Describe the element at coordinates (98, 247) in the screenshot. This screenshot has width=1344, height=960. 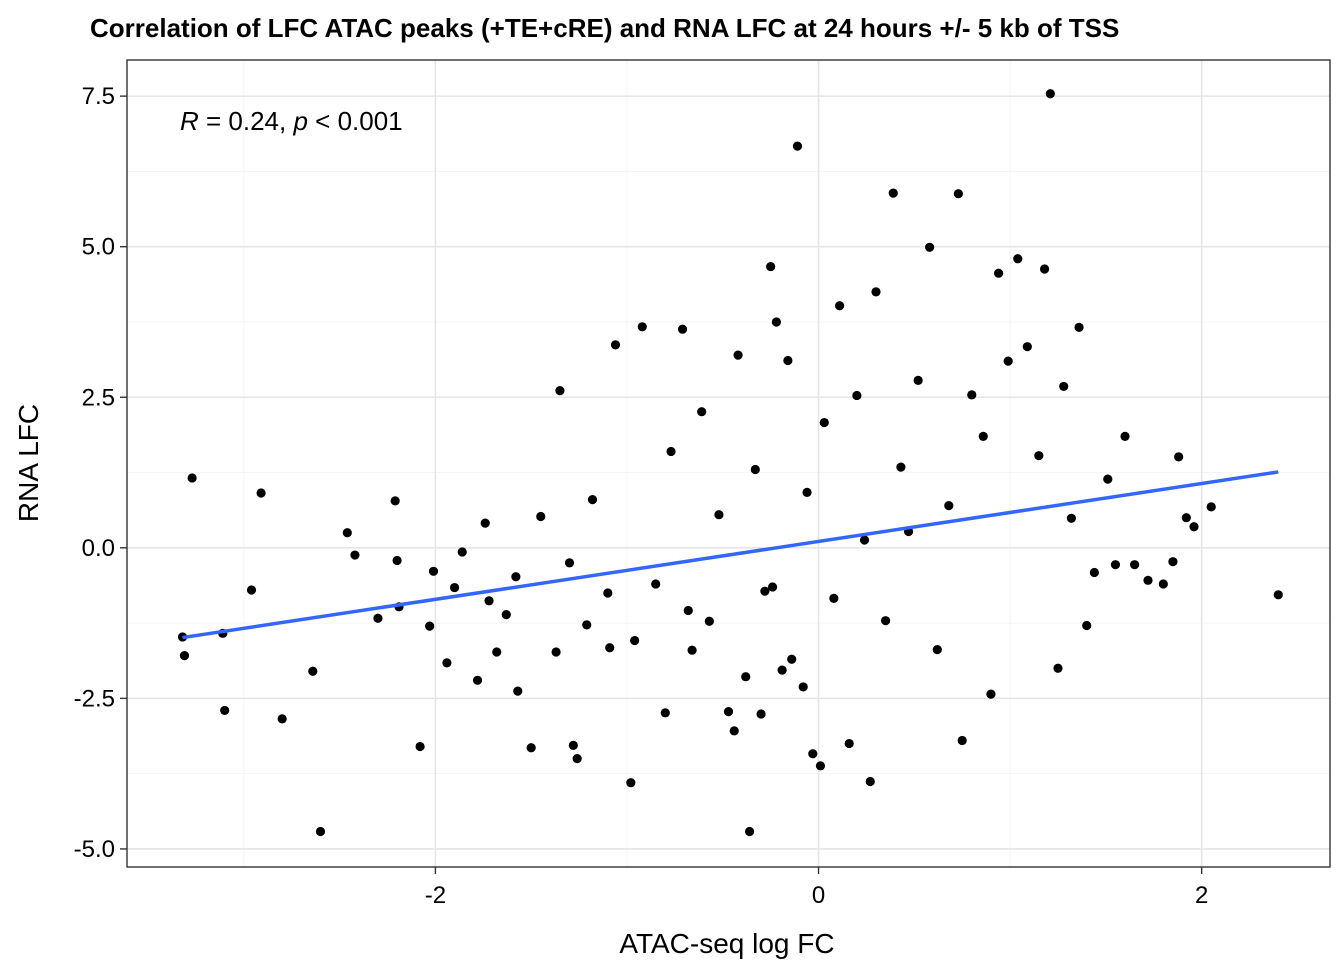
I see `y-tick-label: 5.0` at that location.